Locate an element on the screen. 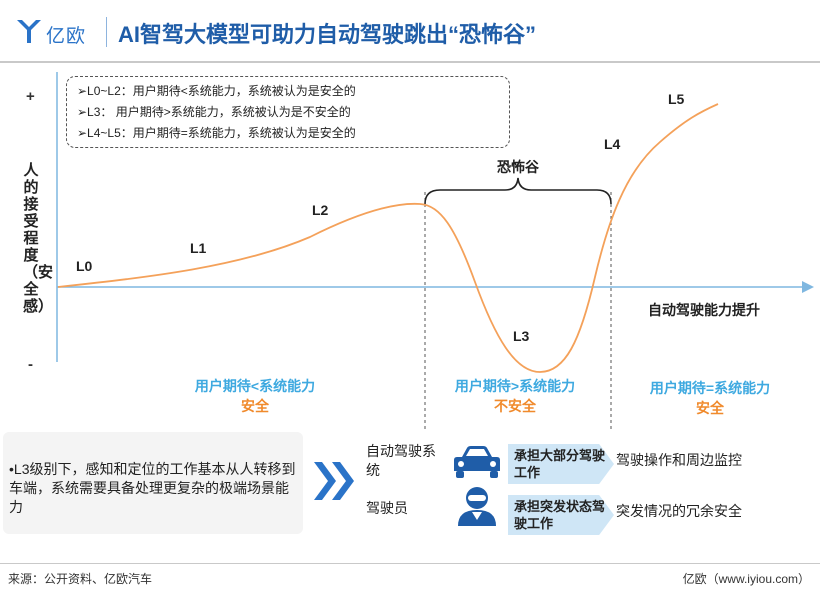 This screenshot has height=601, width=820. zone-safe-low: 用户期待<系统能力 安全 is located at coordinates (255, 396).